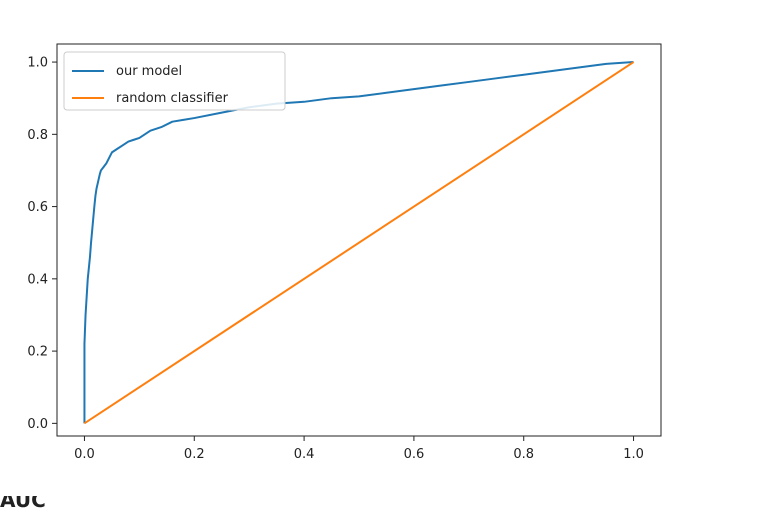 This screenshot has width=780, height=510. Describe the element at coordinates (84, 454) in the screenshot. I see `x-tick-label: 0.0` at that location.